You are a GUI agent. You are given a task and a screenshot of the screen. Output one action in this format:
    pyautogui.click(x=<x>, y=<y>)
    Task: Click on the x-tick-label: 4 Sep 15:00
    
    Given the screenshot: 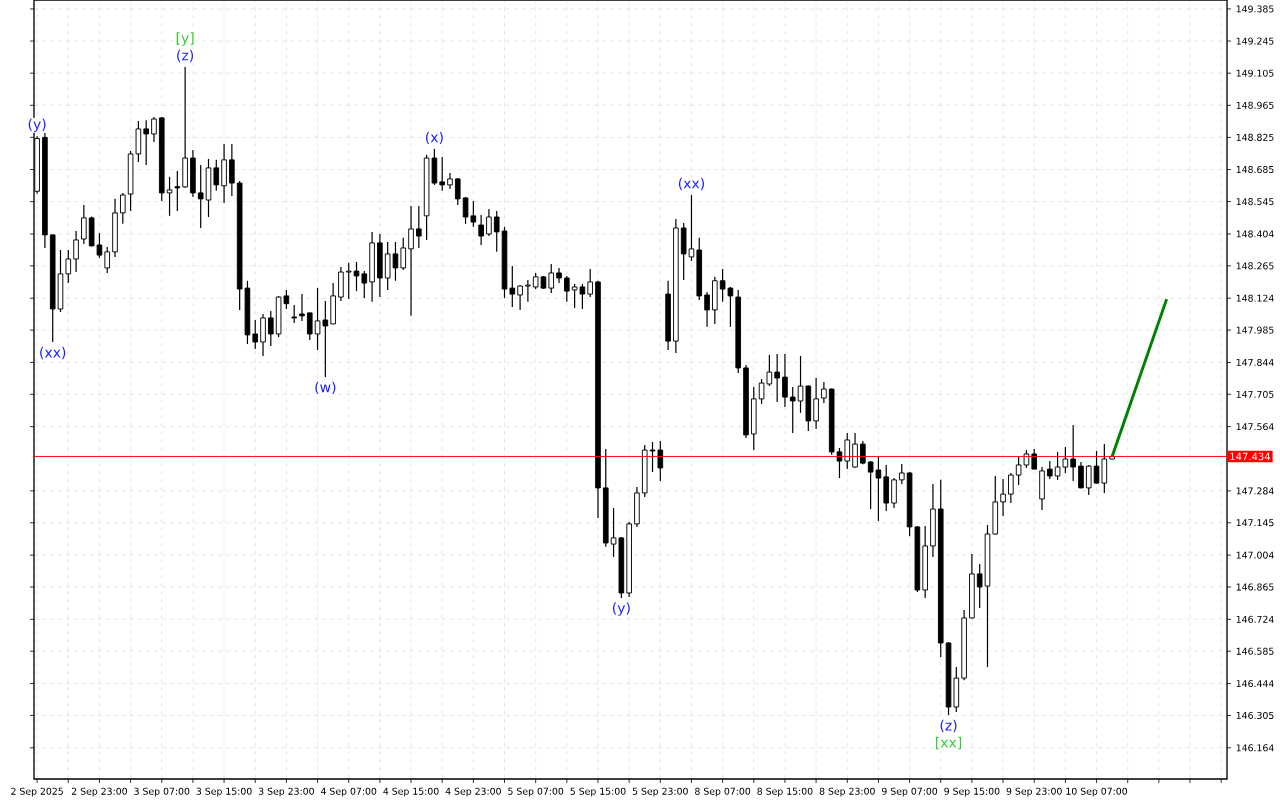 What is the action you would take?
    pyautogui.click(x=411, y=792)
    